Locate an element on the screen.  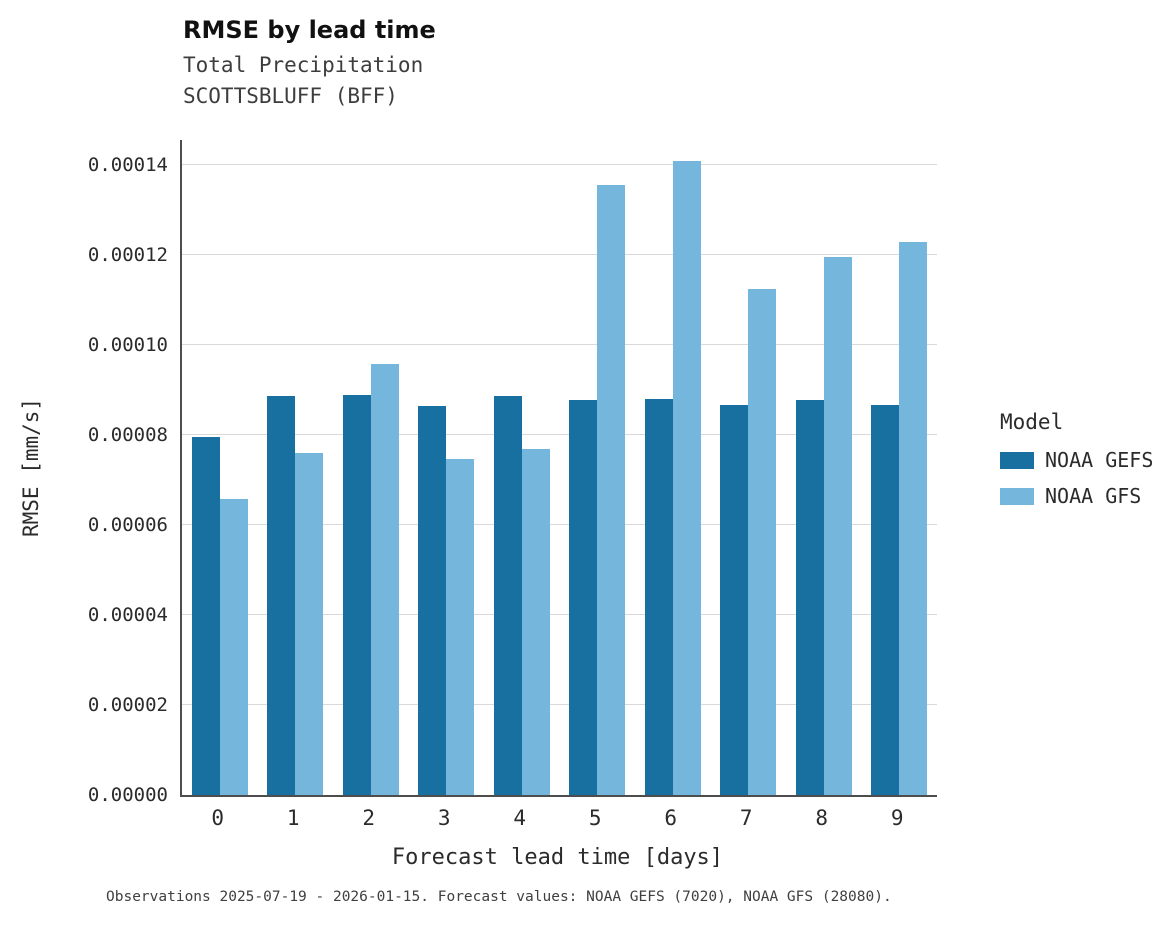
bar-noaa-gfs-day4 is located at coordinates (535, 621).